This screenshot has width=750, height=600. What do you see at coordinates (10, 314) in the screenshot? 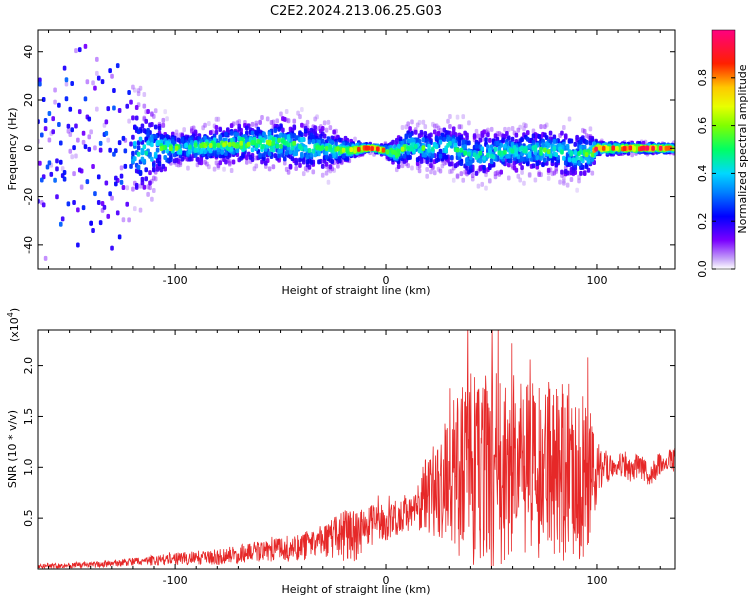
I see `scale-note-exponent: 4` at bounding box center [10, 314].